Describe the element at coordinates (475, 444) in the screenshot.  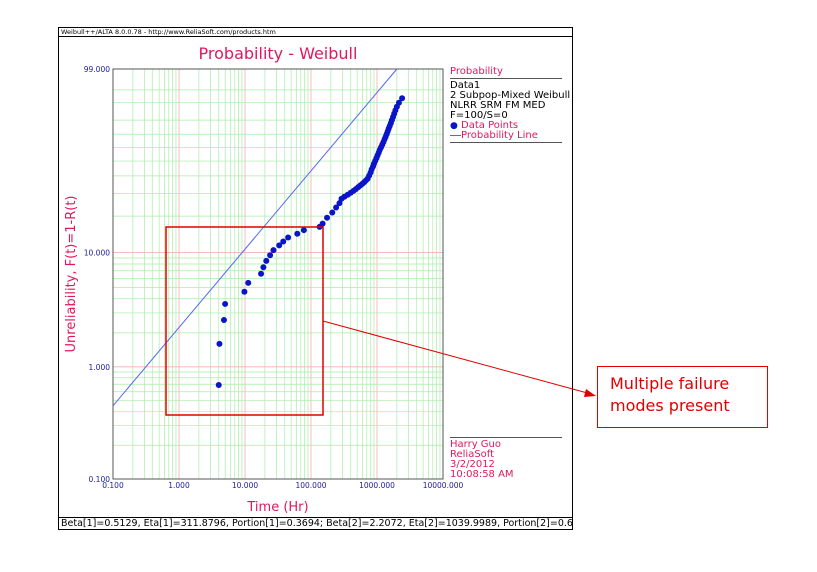
I see `info-user: Harry Guo` at that location.